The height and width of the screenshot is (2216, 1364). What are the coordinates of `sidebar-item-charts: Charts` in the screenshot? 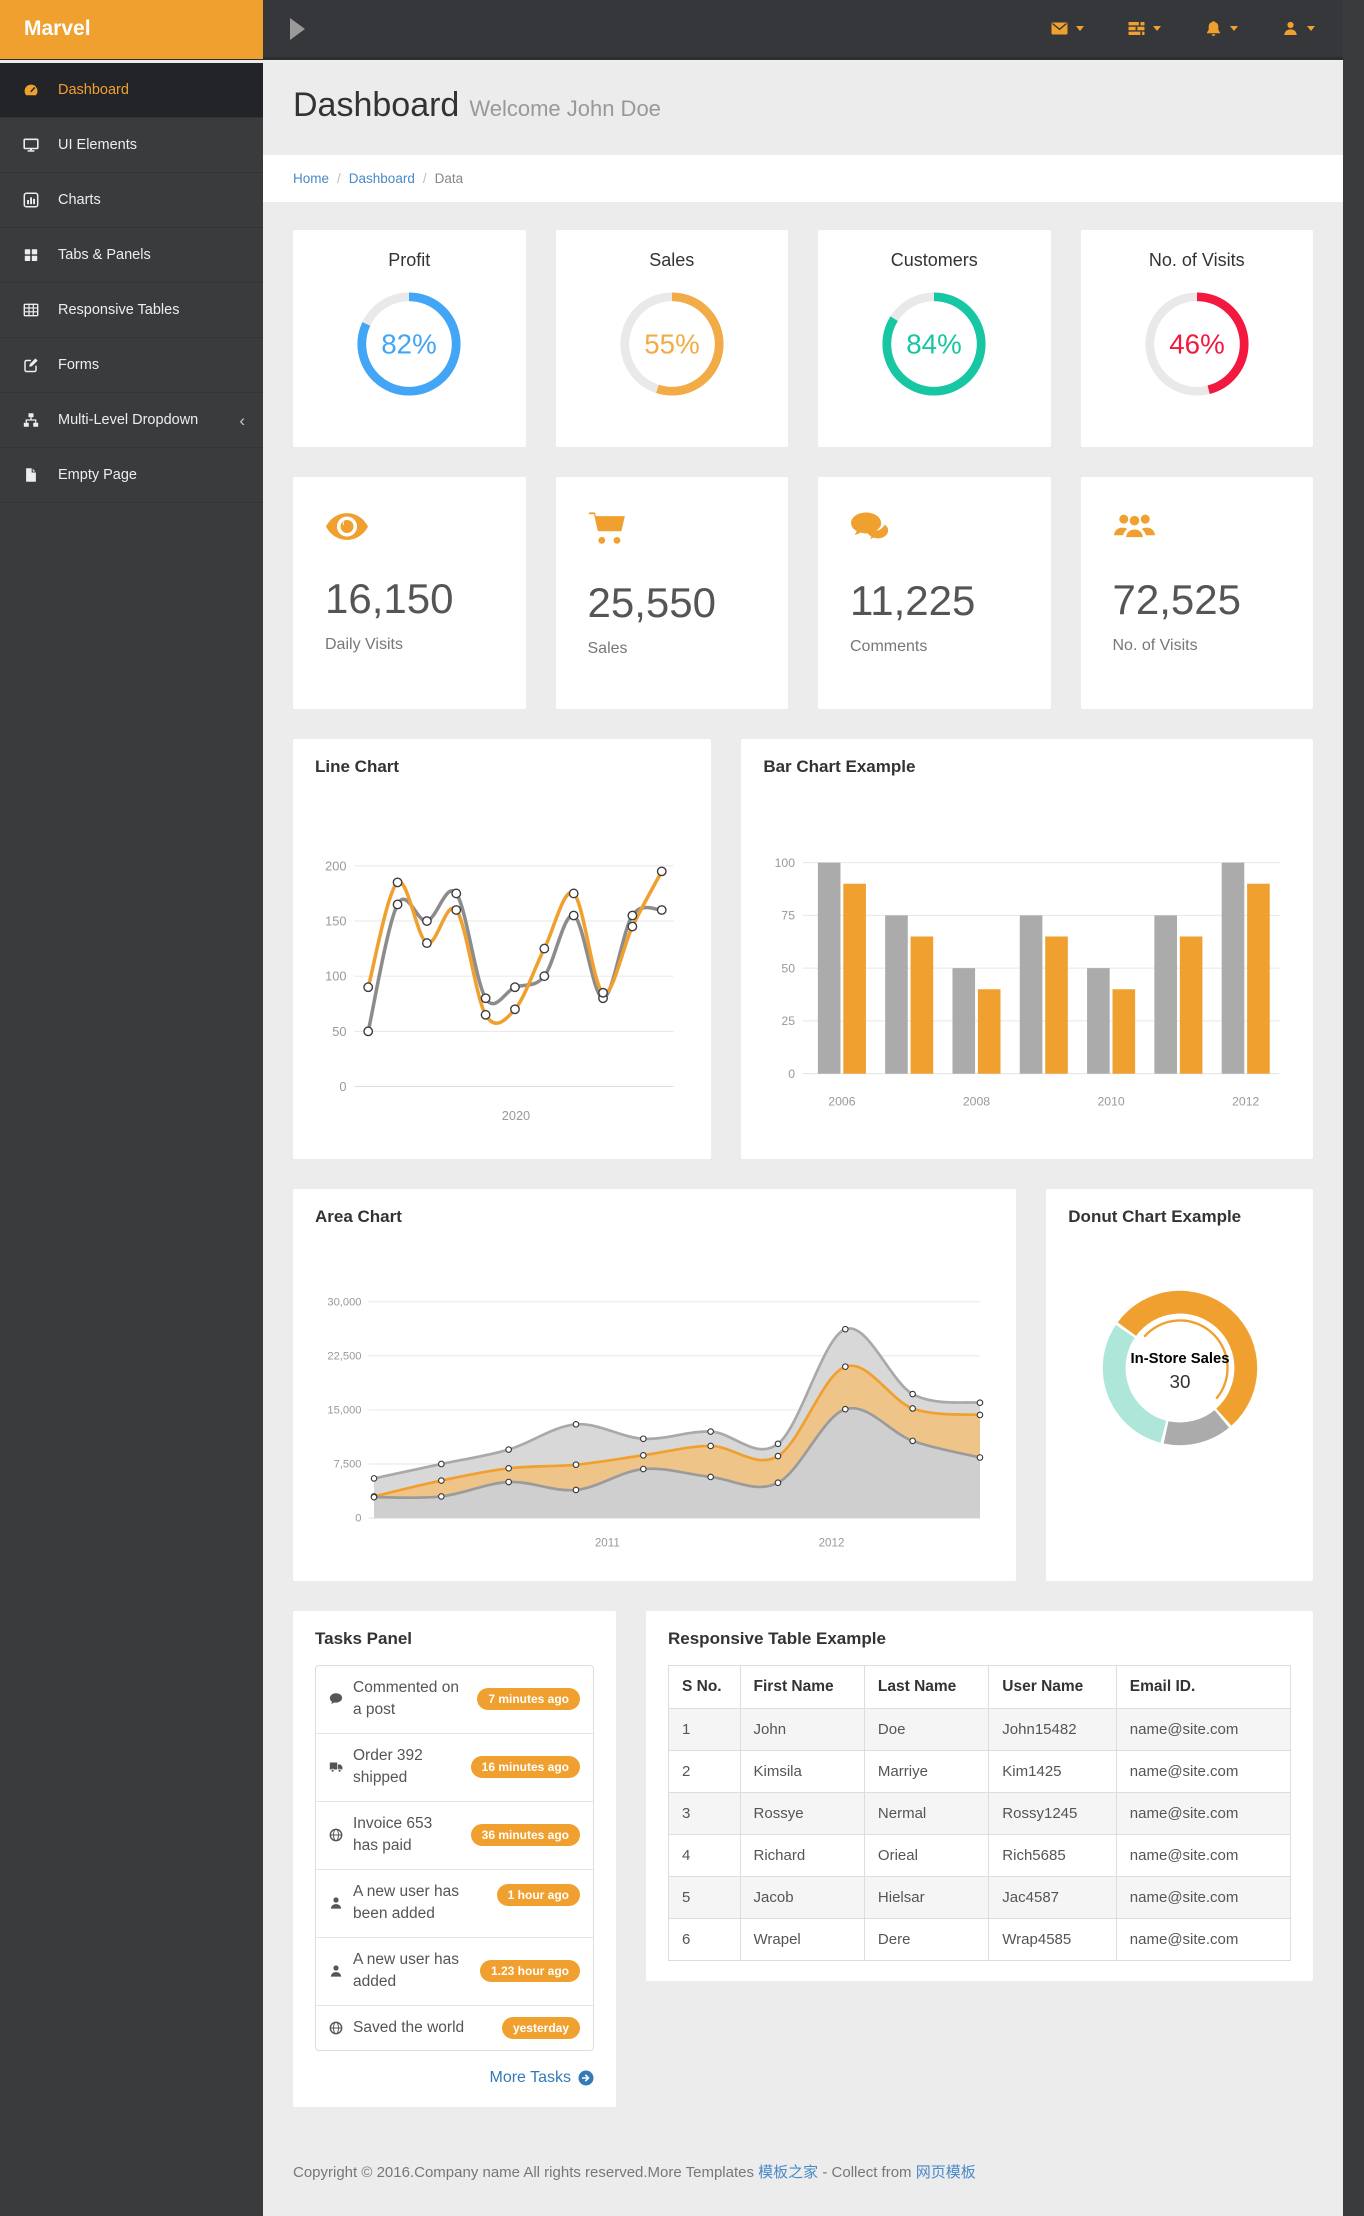 It's located at (131, 200).